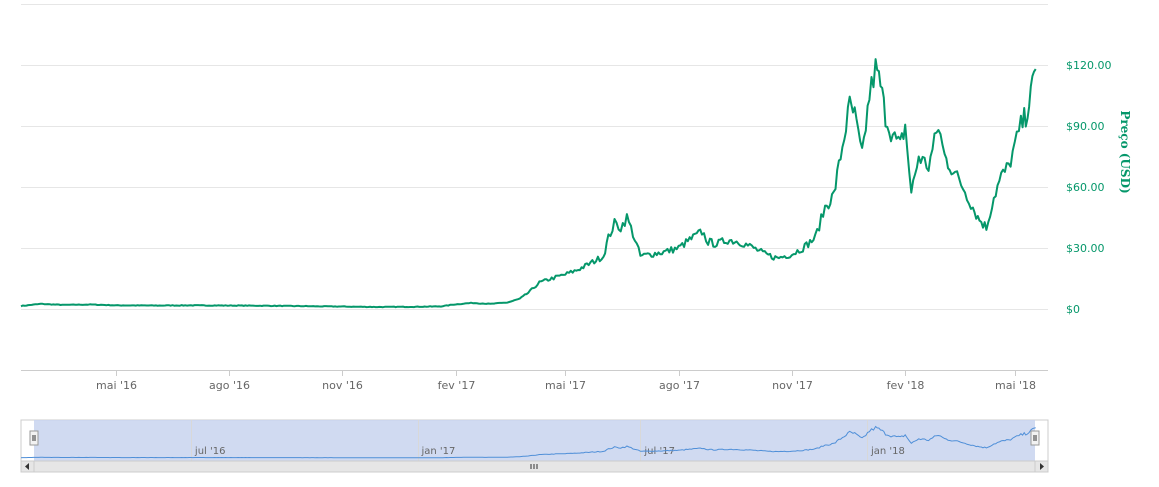 The height and width of the screenshot is (487, 1159). I want to click on x-tick-label: nov '16, so click(342, 385).